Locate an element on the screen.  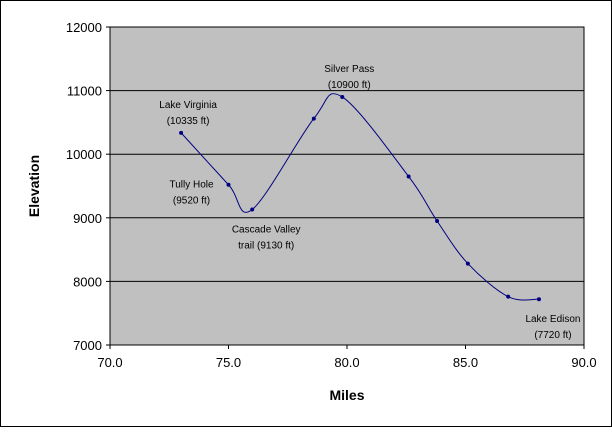
y-tick-label: 12000 is located at coordinates (84, 27).